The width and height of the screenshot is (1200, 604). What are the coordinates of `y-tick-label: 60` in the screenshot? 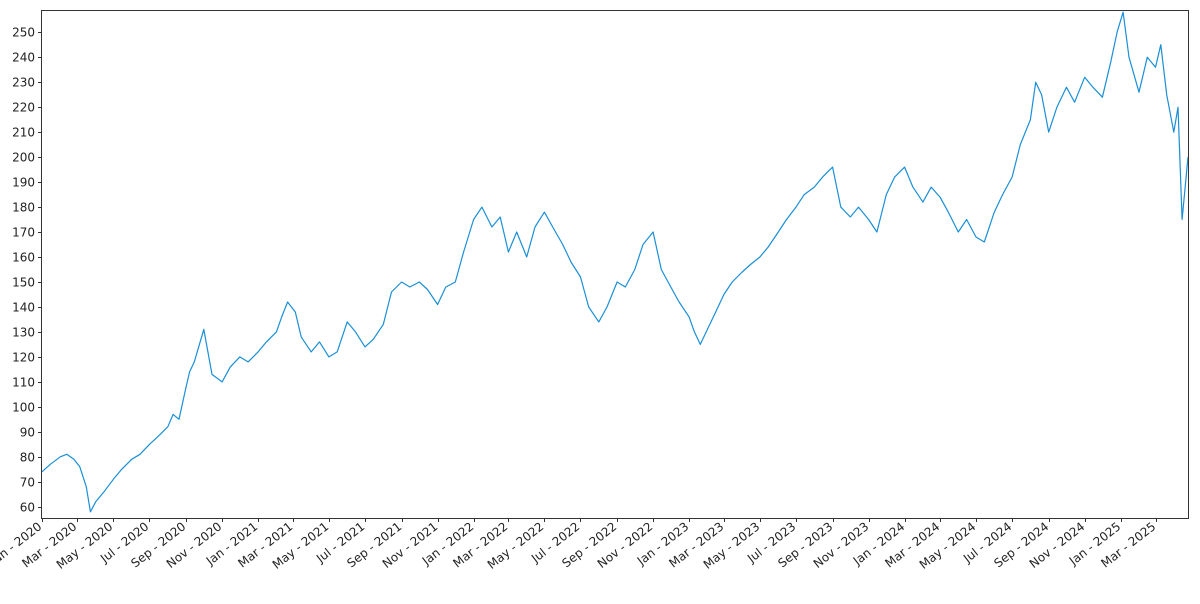 It's located at (27, 508).